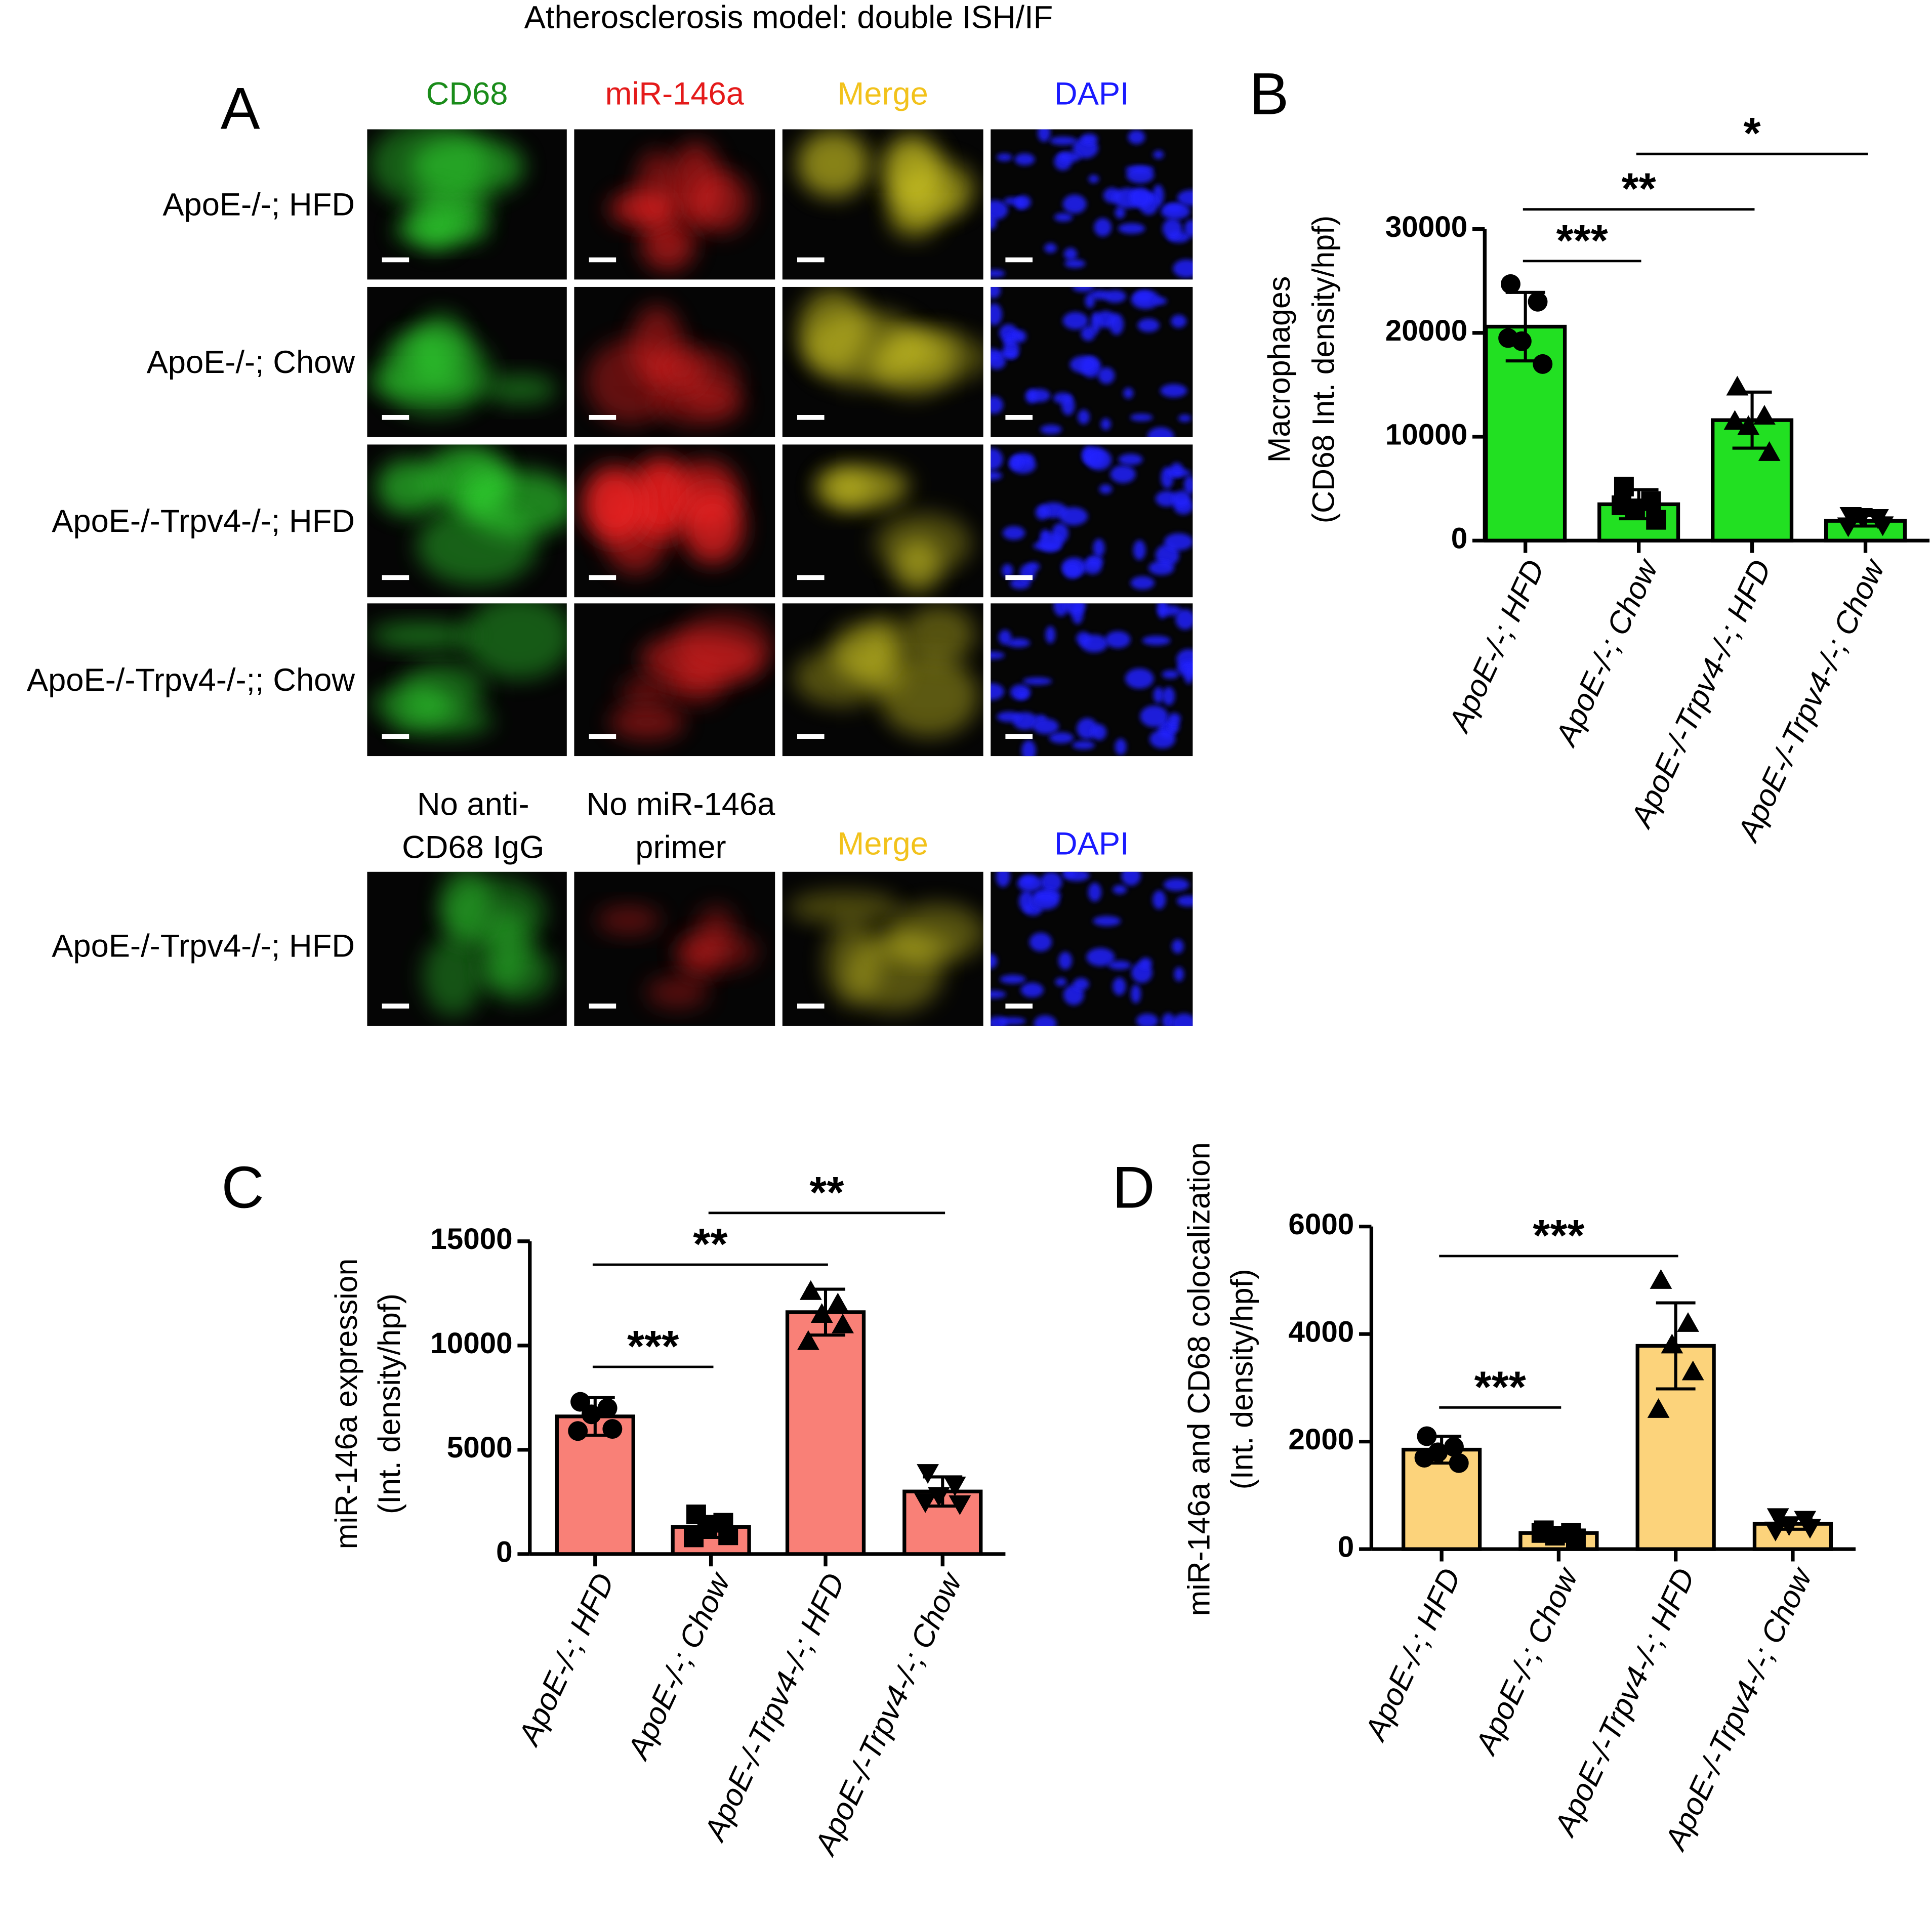 The image size is (1932, 1921). I want to click on y-axis-label: (Int. density/hpf), so click(1242, 1379).